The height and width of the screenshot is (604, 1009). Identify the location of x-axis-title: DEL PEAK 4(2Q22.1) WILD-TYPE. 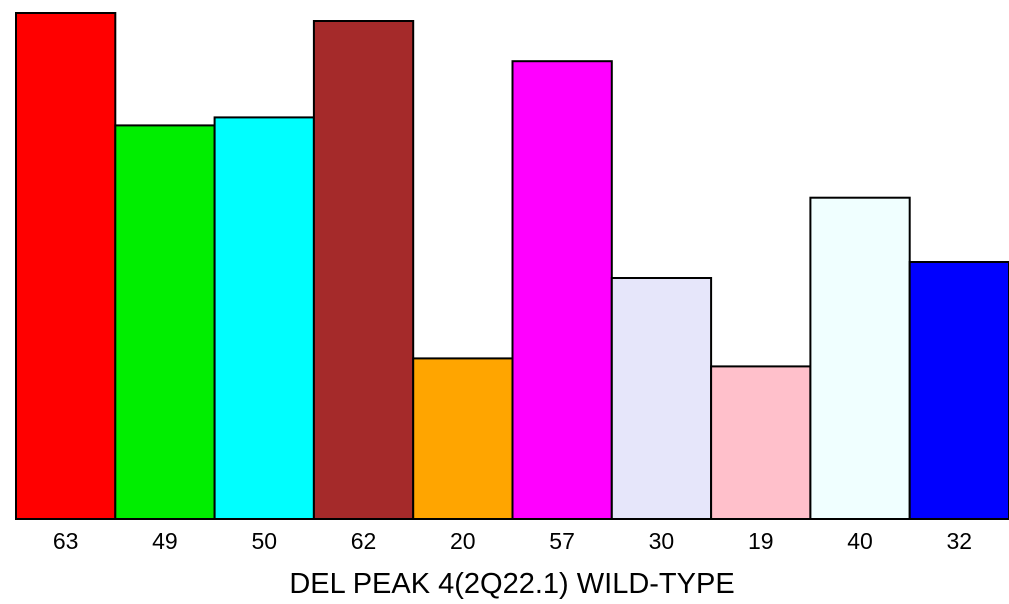
(511, 584).